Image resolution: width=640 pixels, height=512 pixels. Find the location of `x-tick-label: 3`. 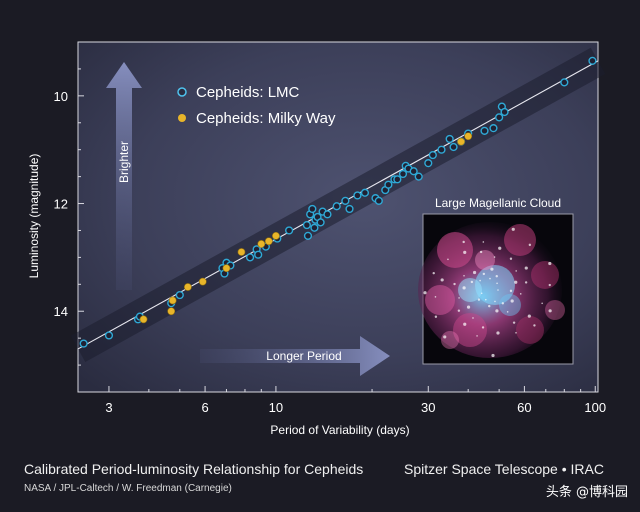

x-tick-label: 3 is located at coordinates (108, 407).